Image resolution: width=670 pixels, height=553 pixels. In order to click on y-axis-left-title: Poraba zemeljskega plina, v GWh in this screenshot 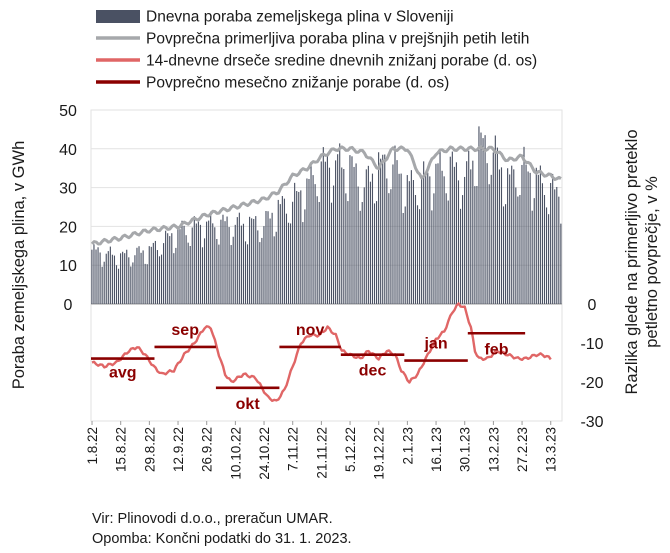, I will do `click(19, 265)`.